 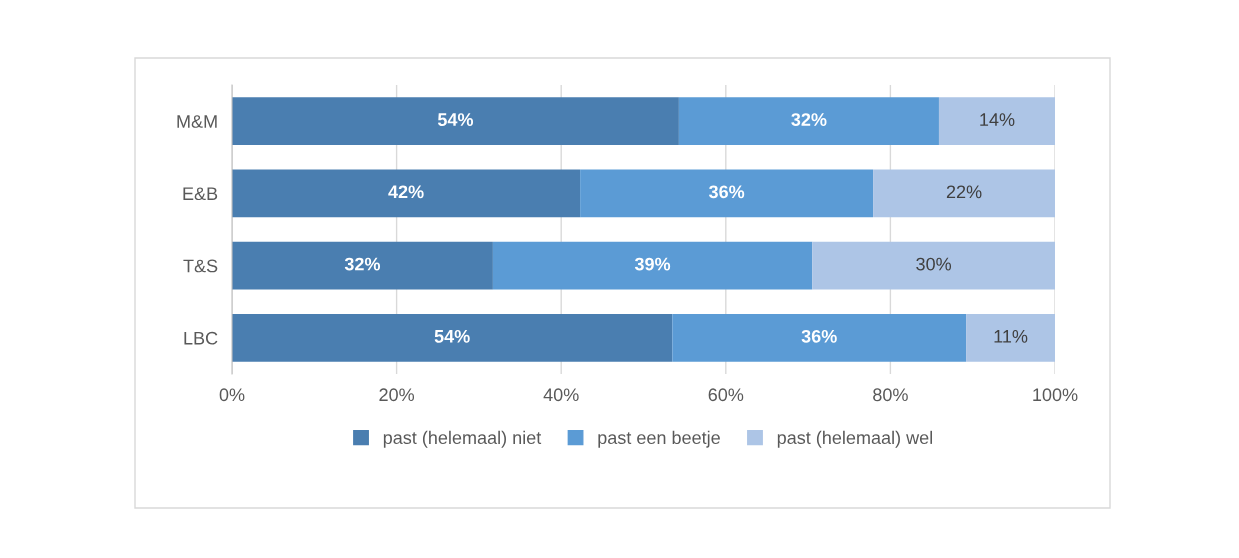 What do you see at coordinates (462, 439) in the screenshot?
I see `legend-label: past (helemaal) niet` at bounding box center [462, 439].